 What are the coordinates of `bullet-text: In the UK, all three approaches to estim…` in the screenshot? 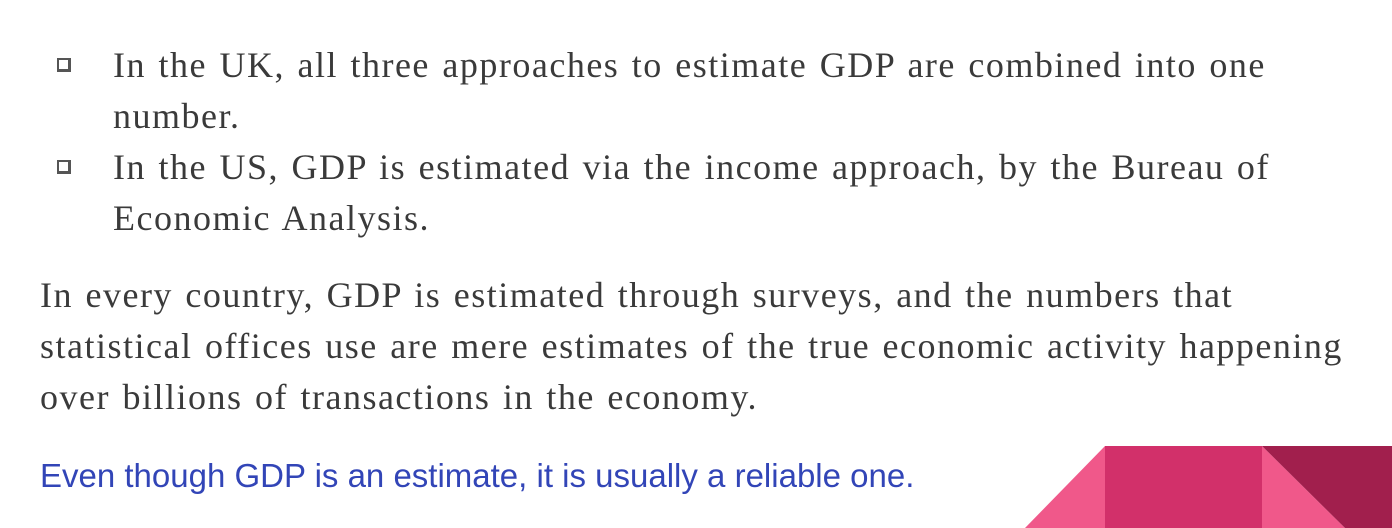 It's located at (689, 90).